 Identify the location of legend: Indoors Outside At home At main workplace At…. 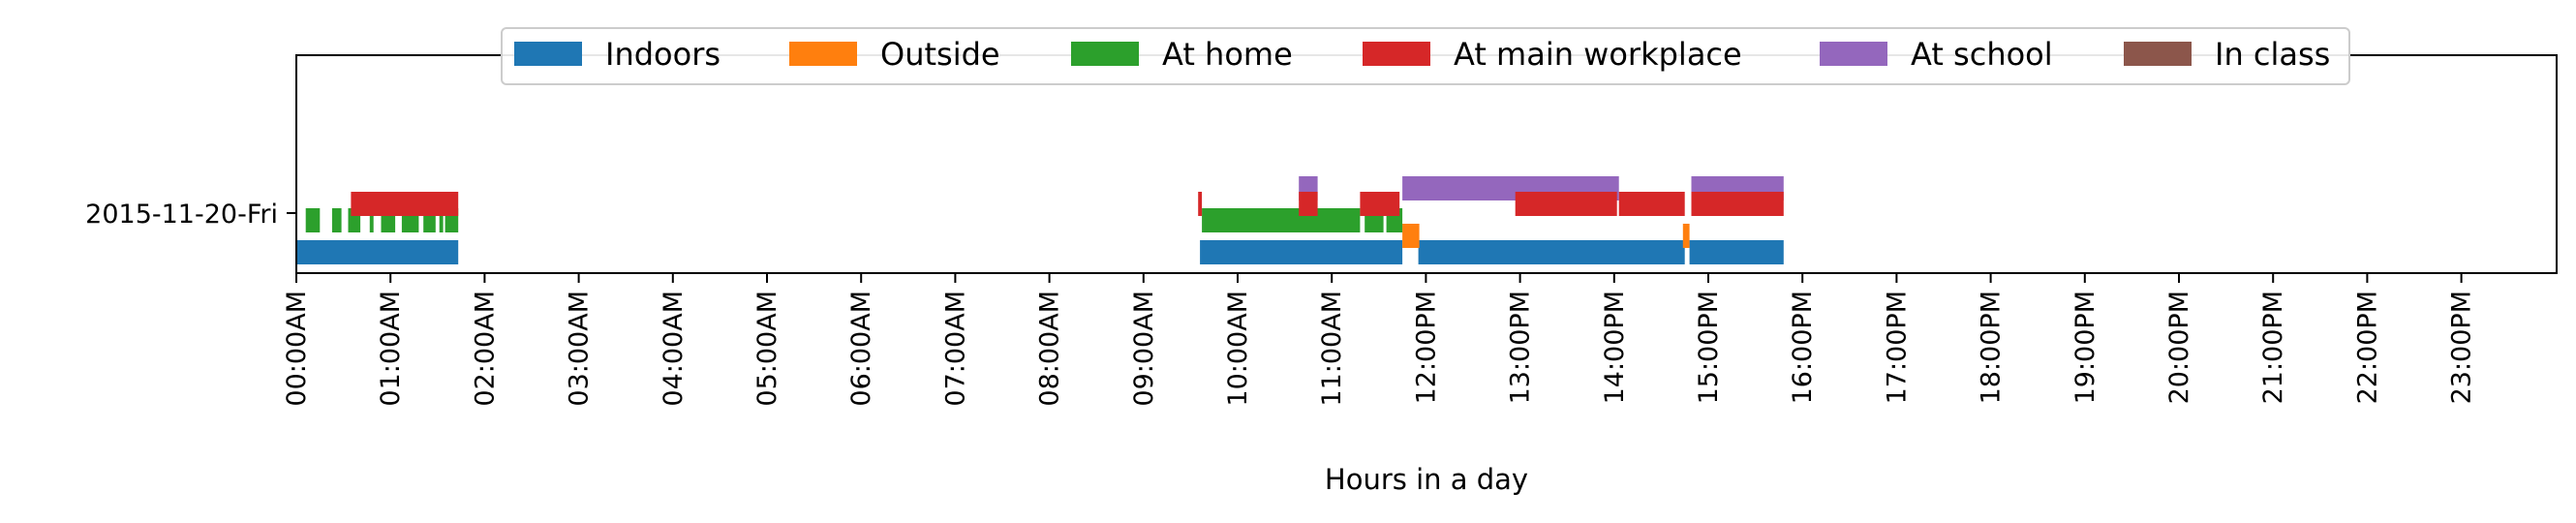
(1425, 56).